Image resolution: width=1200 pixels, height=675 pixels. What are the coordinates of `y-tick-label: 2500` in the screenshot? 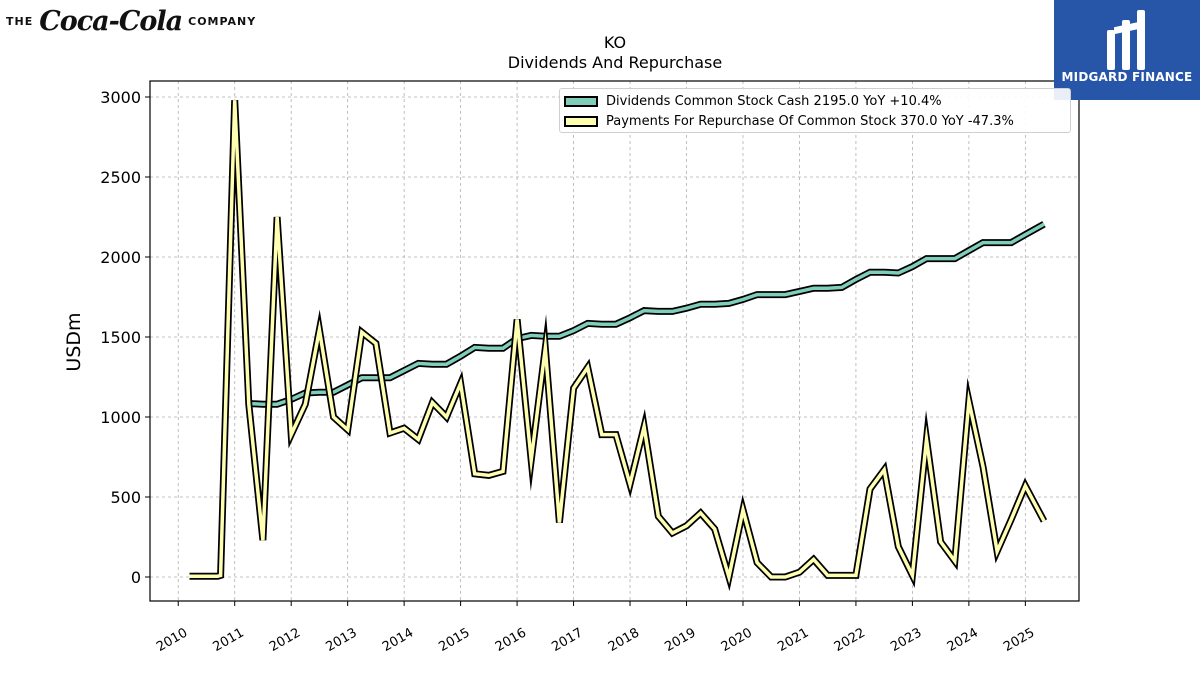 It's located at (120, 177).